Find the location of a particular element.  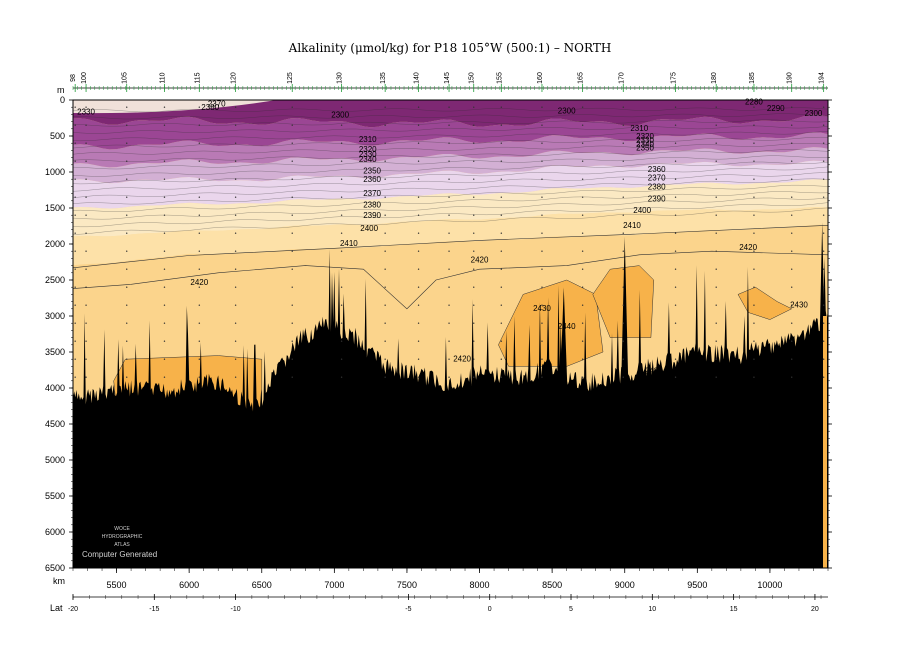

edge-strip is located at coordinates (825, 442).